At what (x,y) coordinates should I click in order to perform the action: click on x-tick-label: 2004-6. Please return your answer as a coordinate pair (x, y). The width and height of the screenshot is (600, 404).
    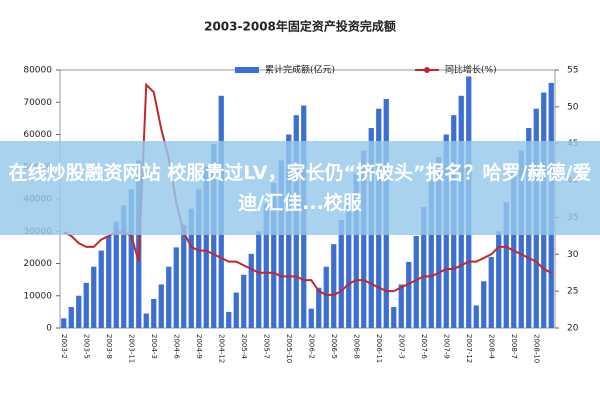
    Looking at the image, I should click on (176, 346).